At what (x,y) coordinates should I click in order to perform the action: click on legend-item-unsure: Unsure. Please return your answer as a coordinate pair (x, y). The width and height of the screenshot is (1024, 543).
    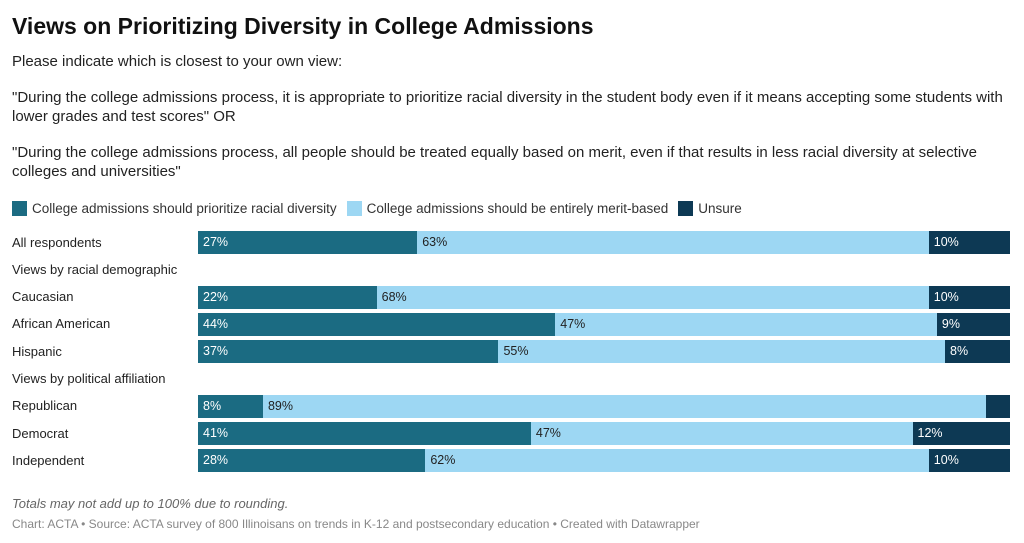
    Looking at the image, I should click on (710, 208).